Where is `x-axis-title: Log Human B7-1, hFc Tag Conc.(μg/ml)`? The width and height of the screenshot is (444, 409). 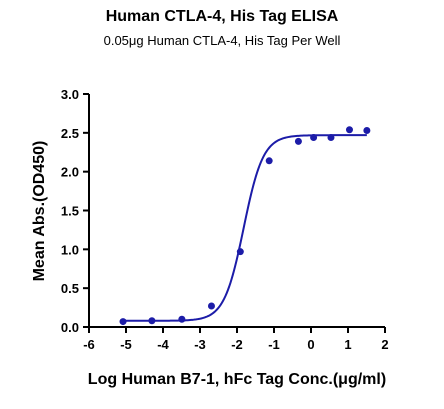 x-axis-title: Log Human B7-1, hFc Tag Conc.(μg/ml) is located at coordinates (237, 379).